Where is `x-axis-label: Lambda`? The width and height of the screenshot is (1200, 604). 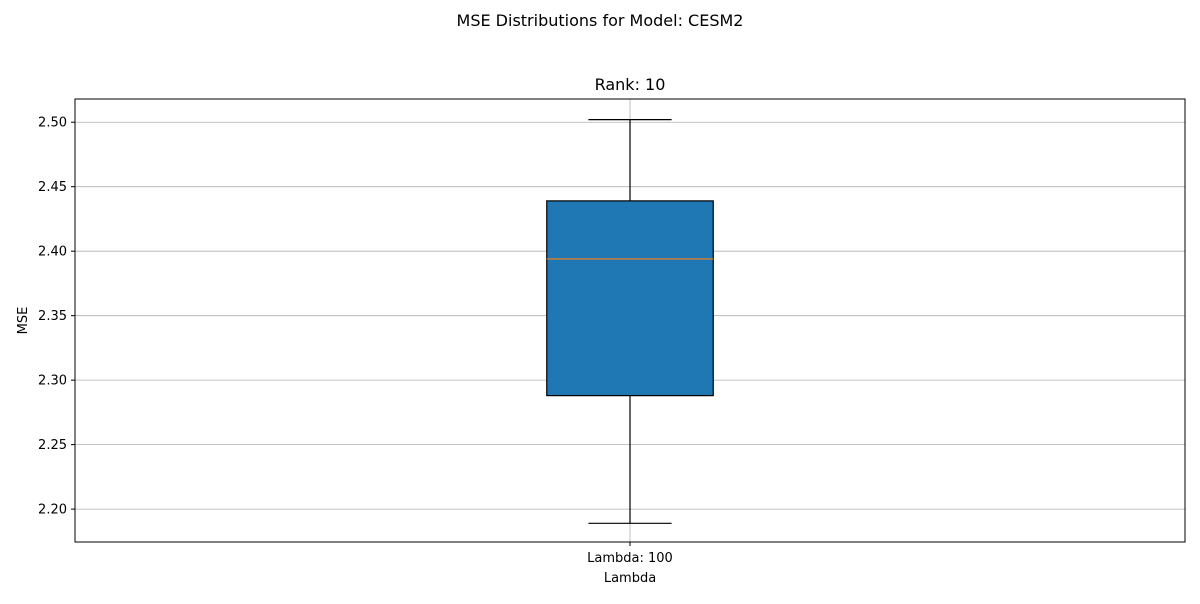 x-axis-label: Lambda is located at coordinates (630, 578).